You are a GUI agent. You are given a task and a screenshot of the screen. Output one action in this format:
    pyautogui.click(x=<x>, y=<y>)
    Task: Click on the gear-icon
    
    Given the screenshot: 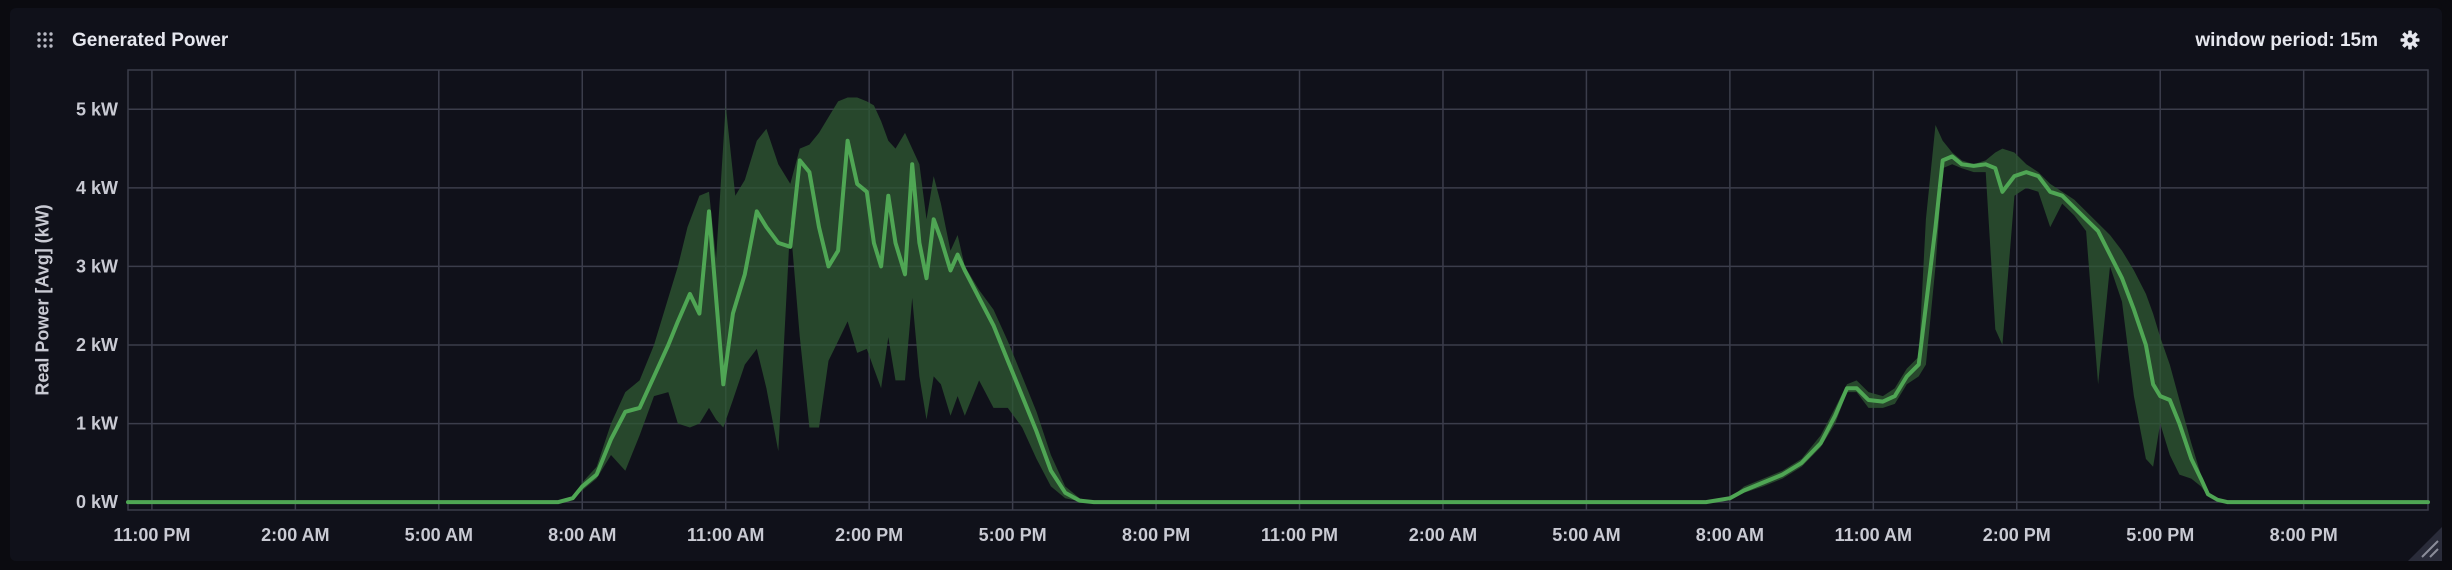 What is the action you would take?
    pyautogui.click(x=2410, y=40)
    